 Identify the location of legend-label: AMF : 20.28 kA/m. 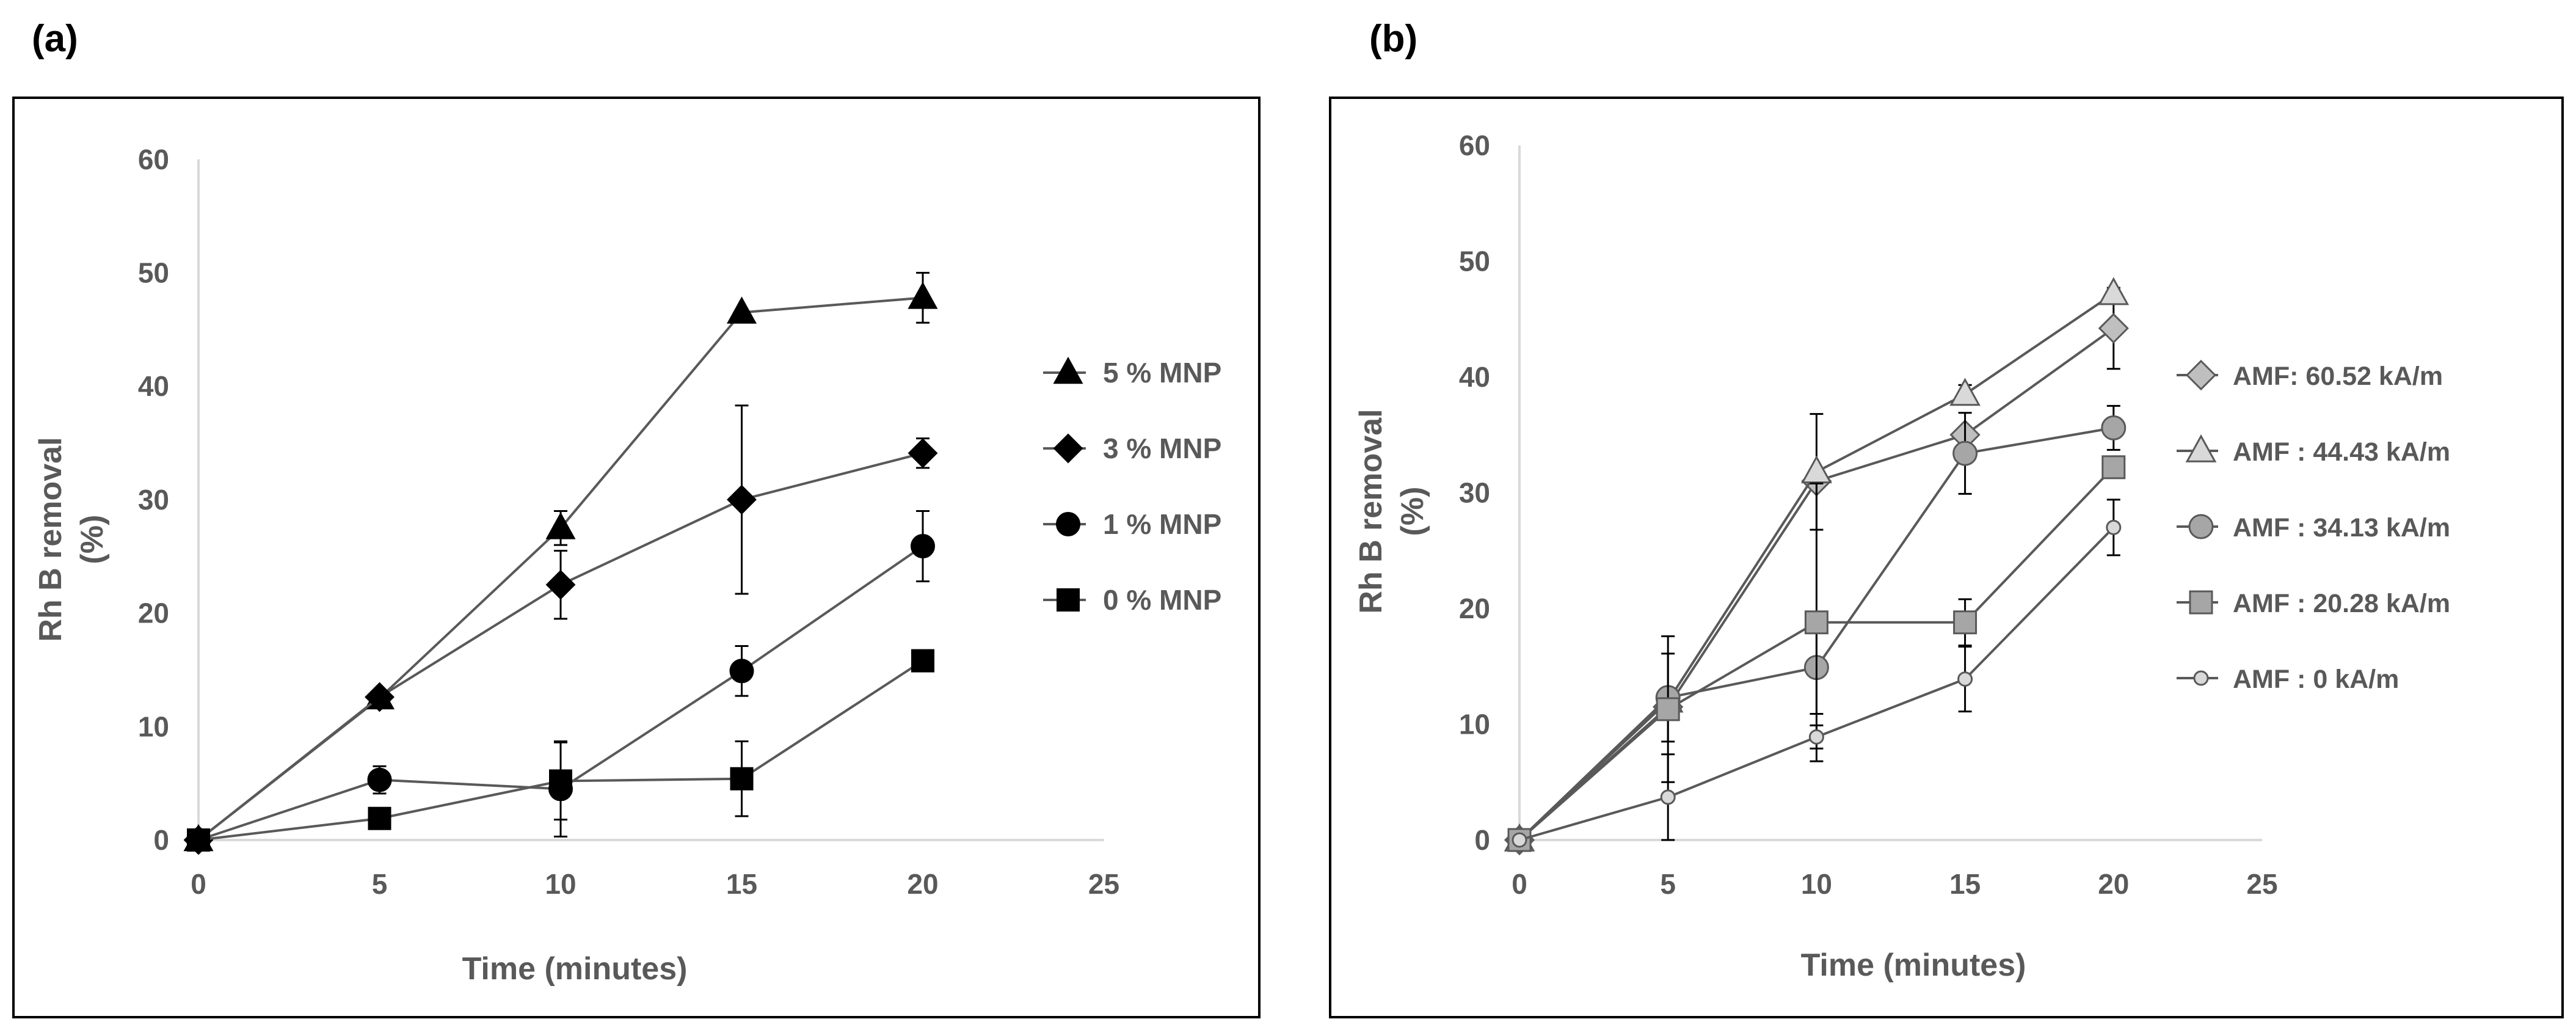
(2341, 603).